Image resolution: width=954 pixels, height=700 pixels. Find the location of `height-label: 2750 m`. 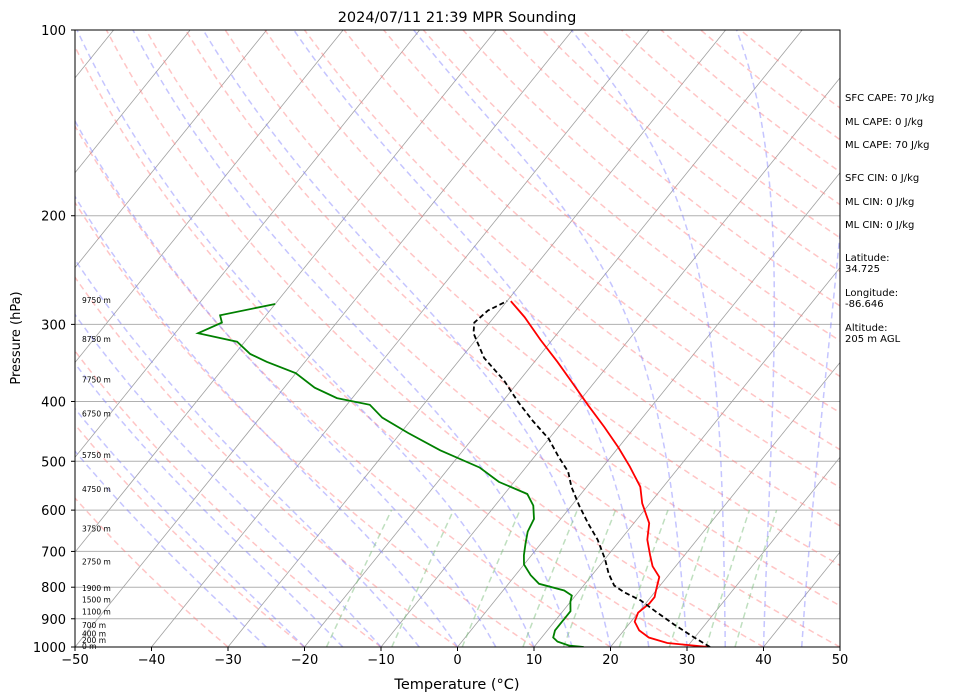

height-label: 2750 m is located at coordinates (96, 562).